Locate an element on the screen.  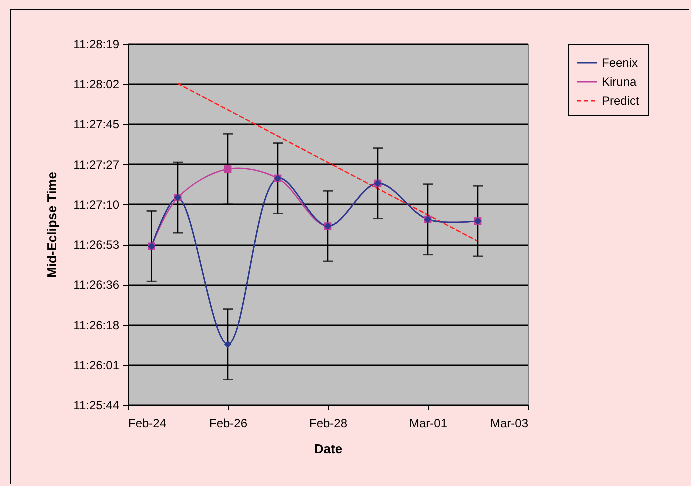
y-tick-label: 11:26:53 is located at coordinates (97, 245).